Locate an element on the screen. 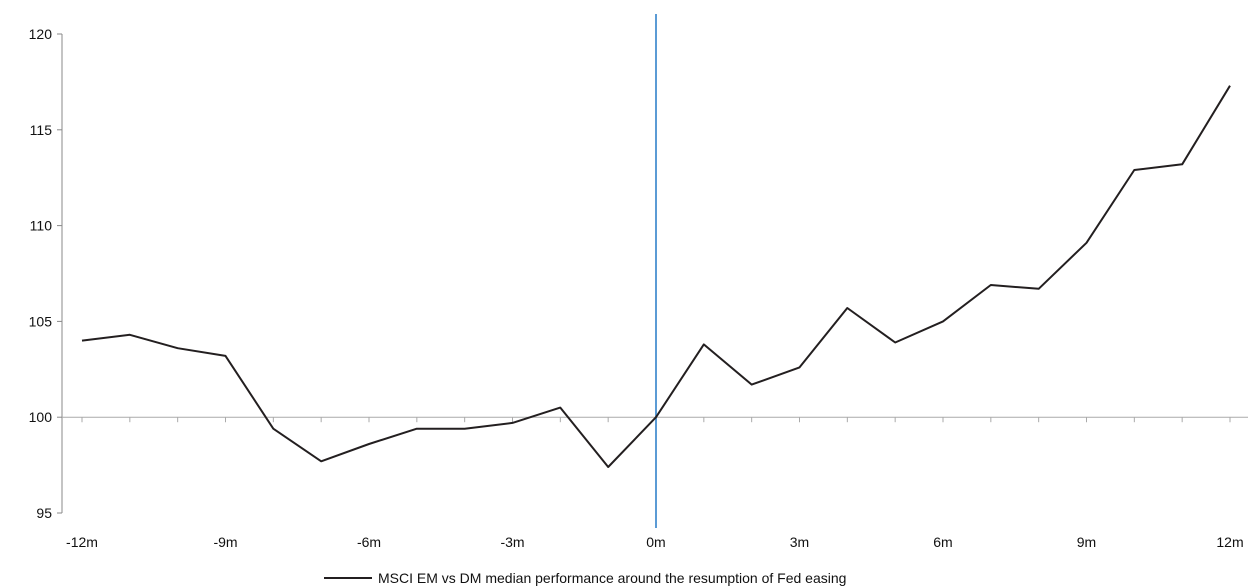 Image resolution: width=1250 pixels, height=588 pixels. x-tick-label: 3m is located at coordinates (799, 542).